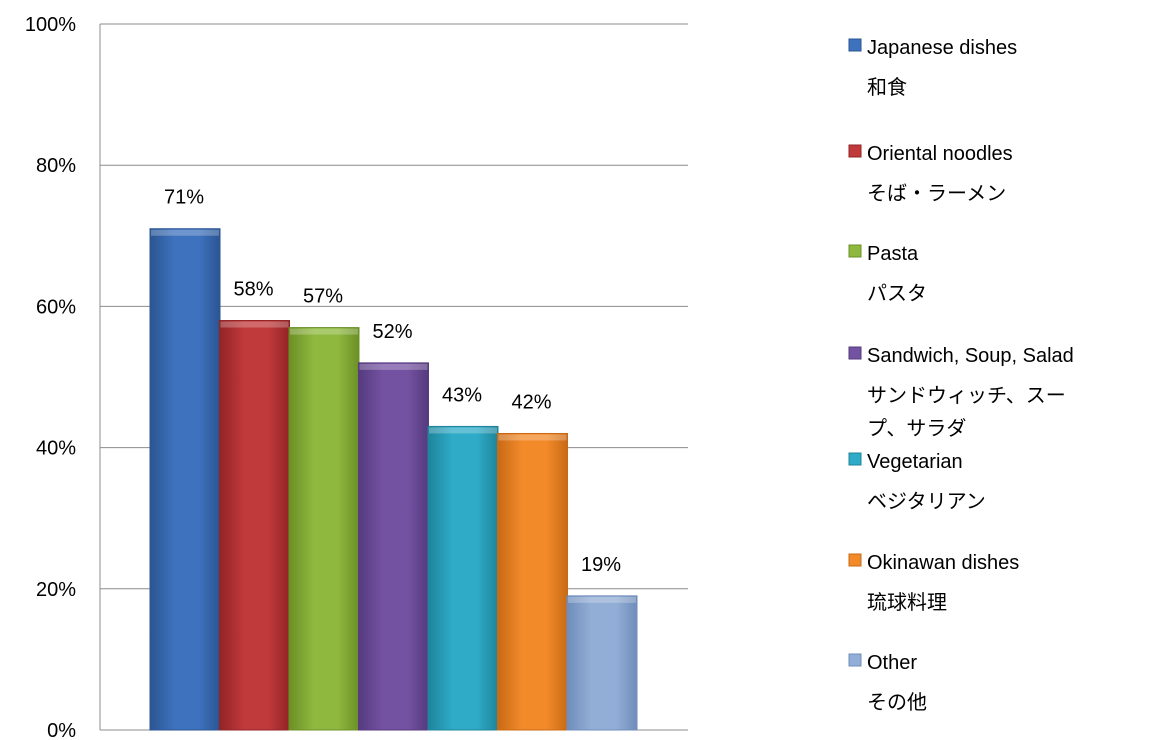 This screenshot has width=1153, height=740. What do you see at coordinates (926, 501) in the screenshot?
I see `legend-label-ja: ベジタリアン` at bounding box center [926, 501].